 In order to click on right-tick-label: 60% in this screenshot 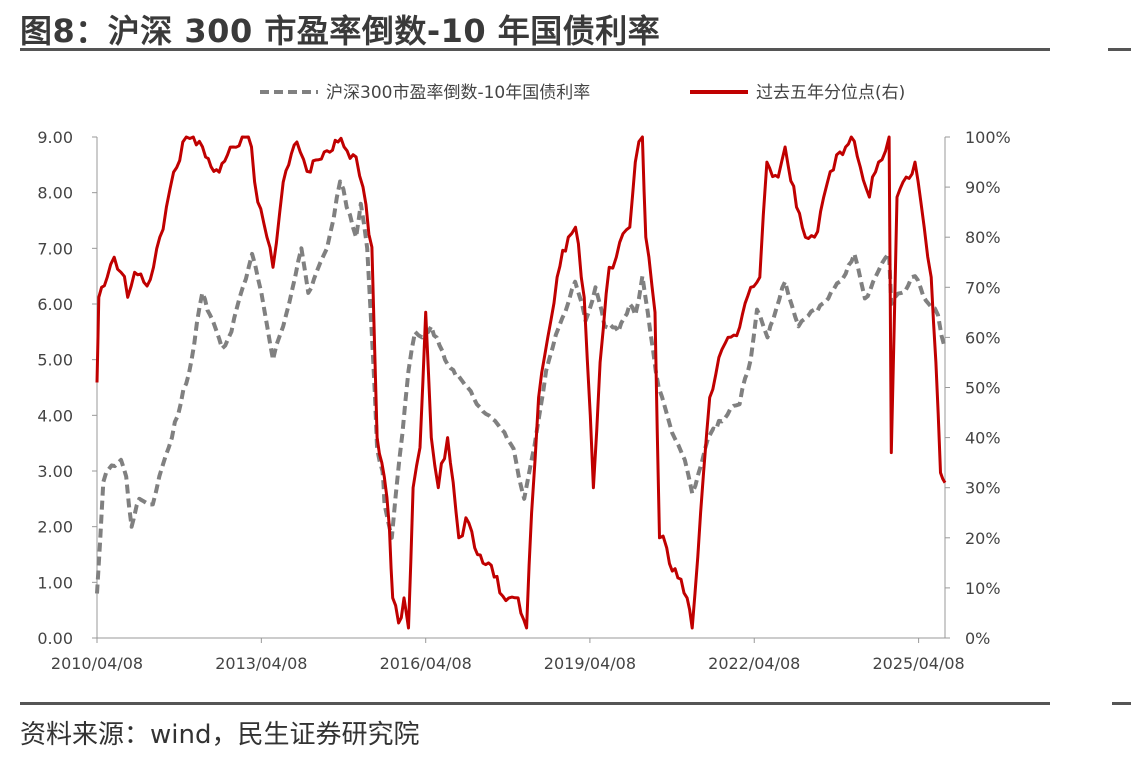, I will do `click(983, 337)`.